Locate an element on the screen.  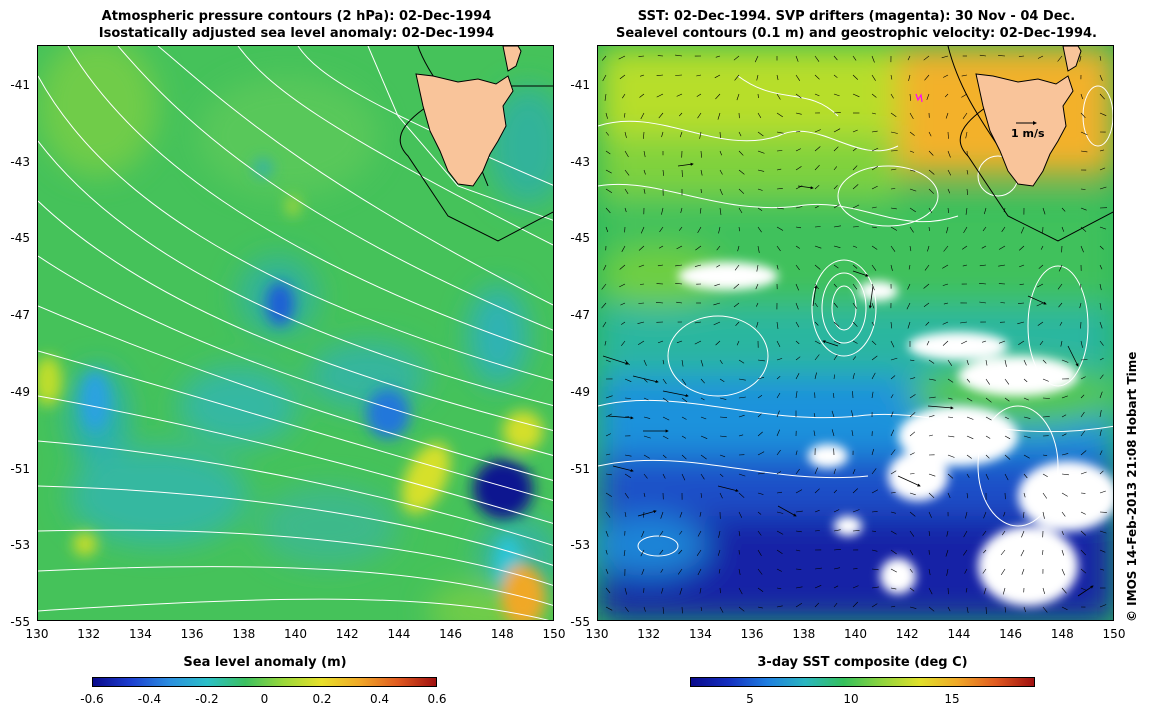
lat-tick-label: -43 is located at coordinates (20, 161).